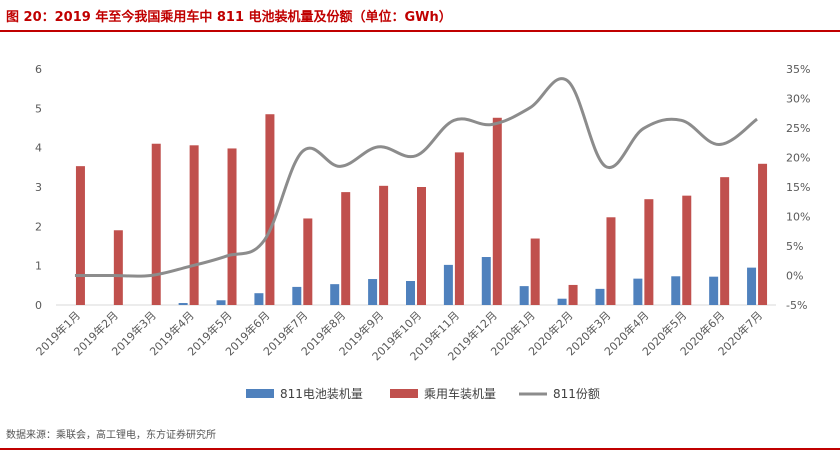 The width and height of the screenshot is (840, 452). What do you see at coordinates (420, 449) in the screenshot?
I see `footer-divider` at bounding box center [420, 449].